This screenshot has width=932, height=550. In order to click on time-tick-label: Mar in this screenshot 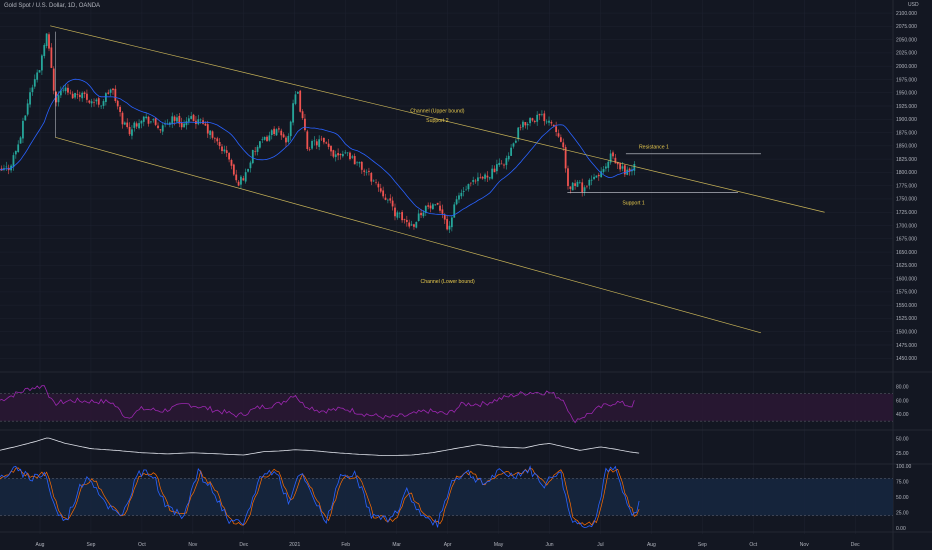, I will do `click(396, 545)`.